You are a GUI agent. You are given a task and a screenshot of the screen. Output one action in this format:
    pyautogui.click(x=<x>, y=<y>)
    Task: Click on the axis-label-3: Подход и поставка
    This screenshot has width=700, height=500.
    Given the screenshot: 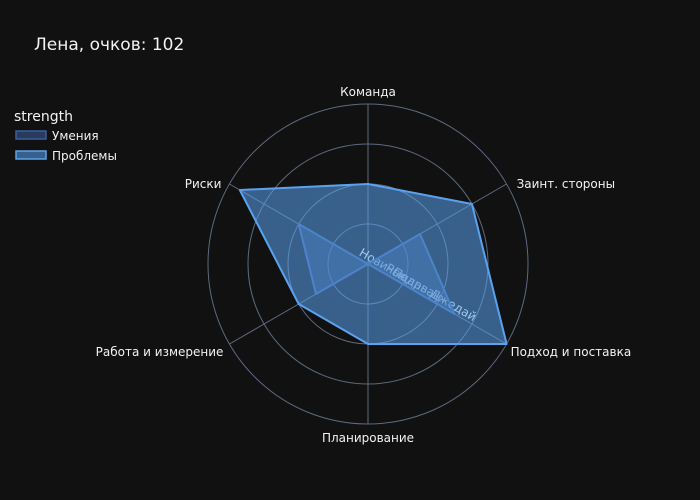 What is the action you would take?
    pyautogui.click(x=571, y=352)
    